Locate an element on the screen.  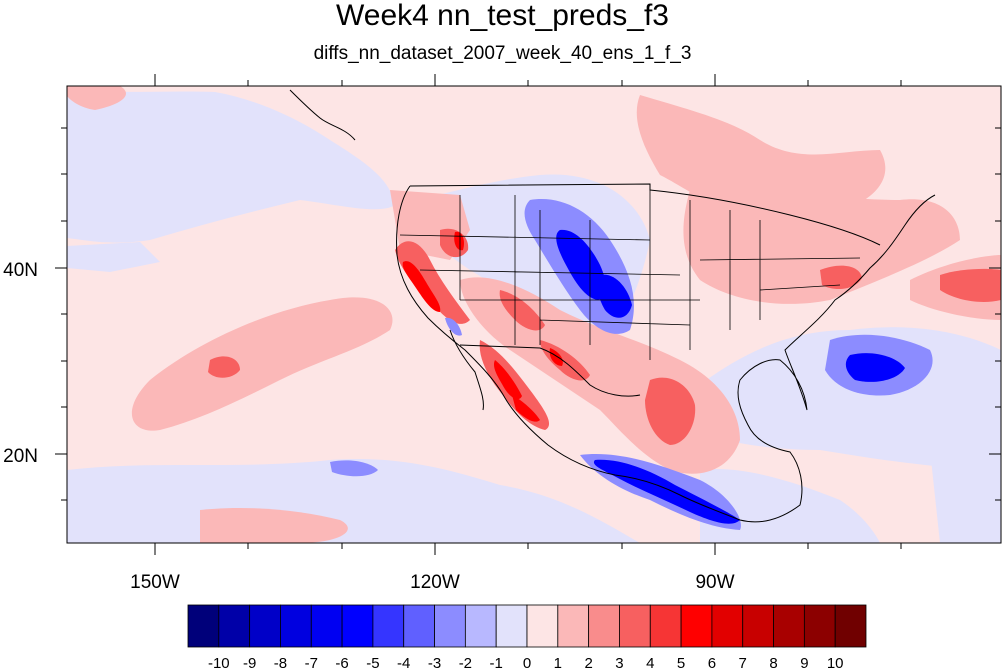
colorbar is located at coordinates (527, 626).